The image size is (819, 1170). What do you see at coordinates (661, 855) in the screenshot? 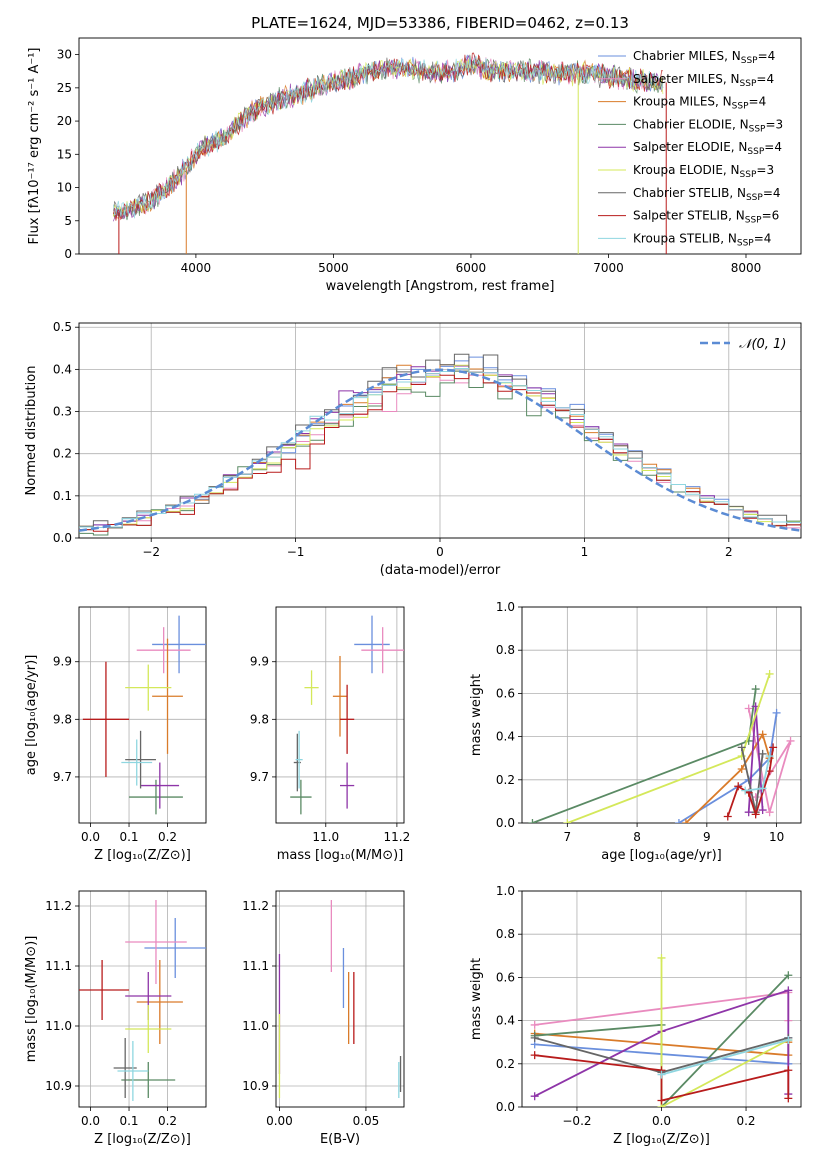
I see `x-axis-label: age [log₁₀(age/yr)]` at bounding box center [661, 855].